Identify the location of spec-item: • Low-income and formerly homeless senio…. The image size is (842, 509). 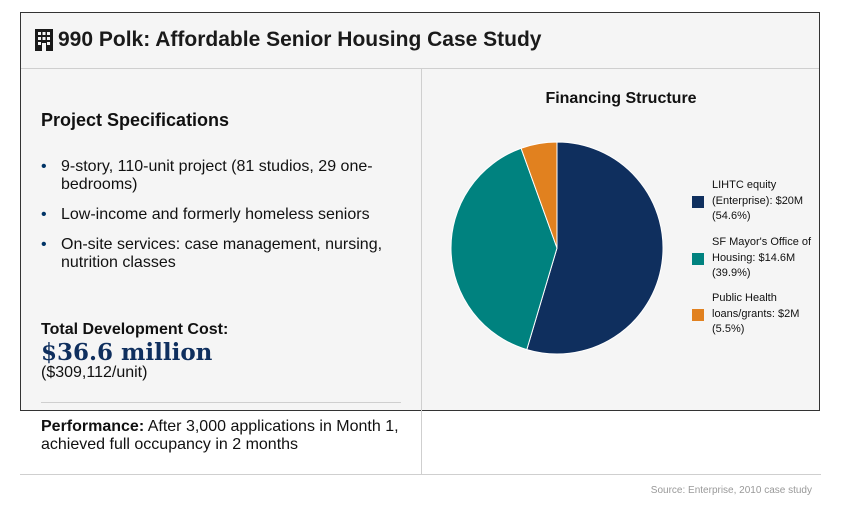
(216, 215).